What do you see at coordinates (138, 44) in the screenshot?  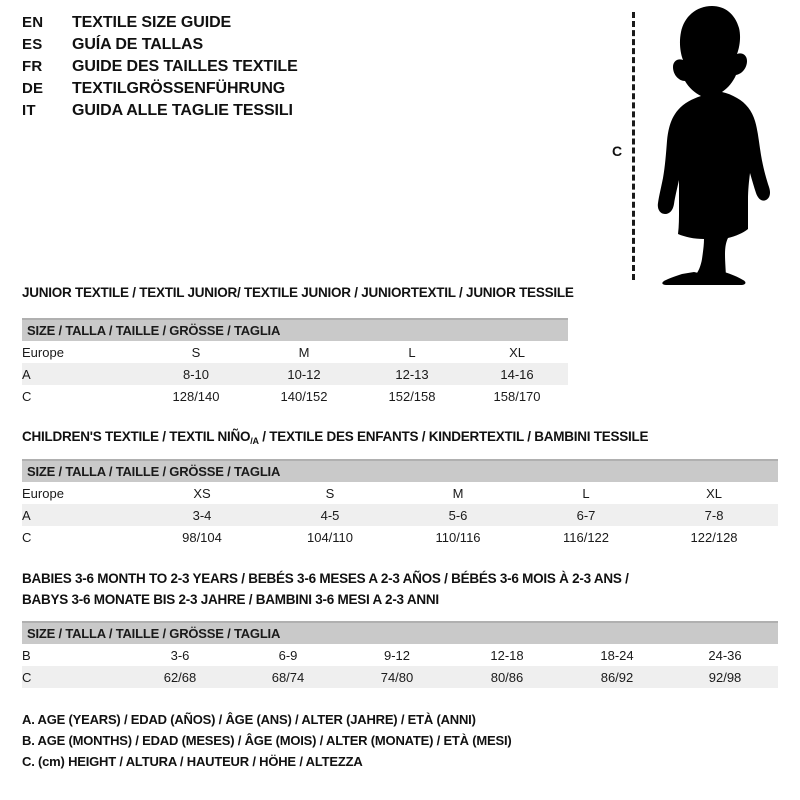 I see `language-title-es: GUÍA DE TALLAS` at bounding box center [138, 44].